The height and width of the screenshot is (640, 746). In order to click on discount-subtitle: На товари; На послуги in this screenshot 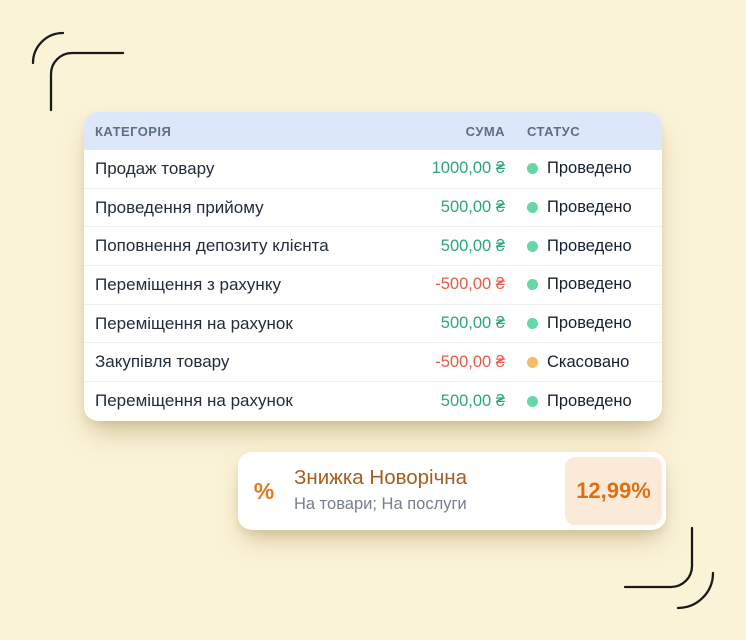, I will do `click(380, 504)`.